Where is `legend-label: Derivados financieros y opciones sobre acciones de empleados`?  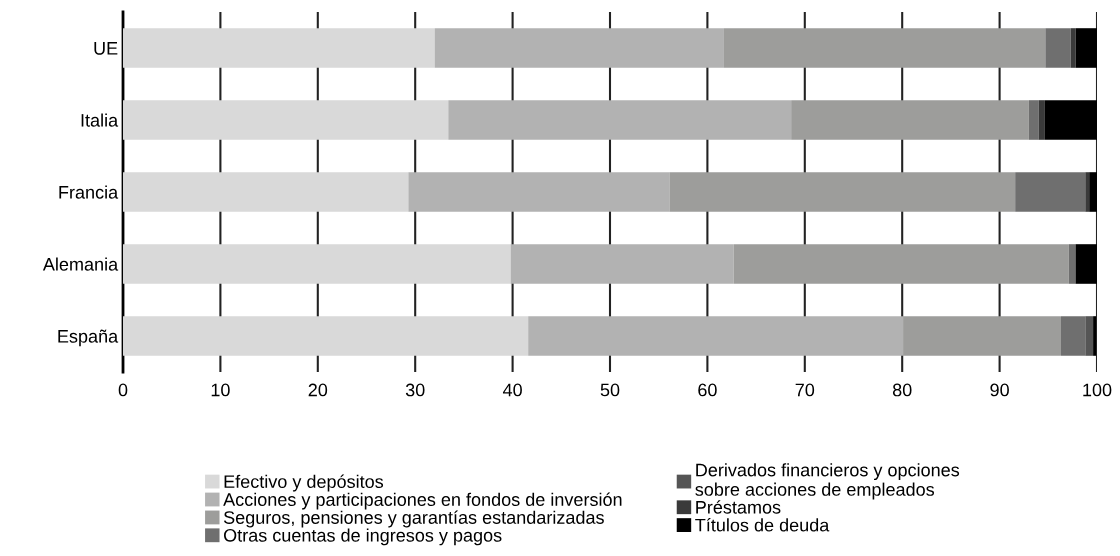 legend-label: Derivados financieros y opciones sobre acciones de empleados is located at coordinates (827, 481).